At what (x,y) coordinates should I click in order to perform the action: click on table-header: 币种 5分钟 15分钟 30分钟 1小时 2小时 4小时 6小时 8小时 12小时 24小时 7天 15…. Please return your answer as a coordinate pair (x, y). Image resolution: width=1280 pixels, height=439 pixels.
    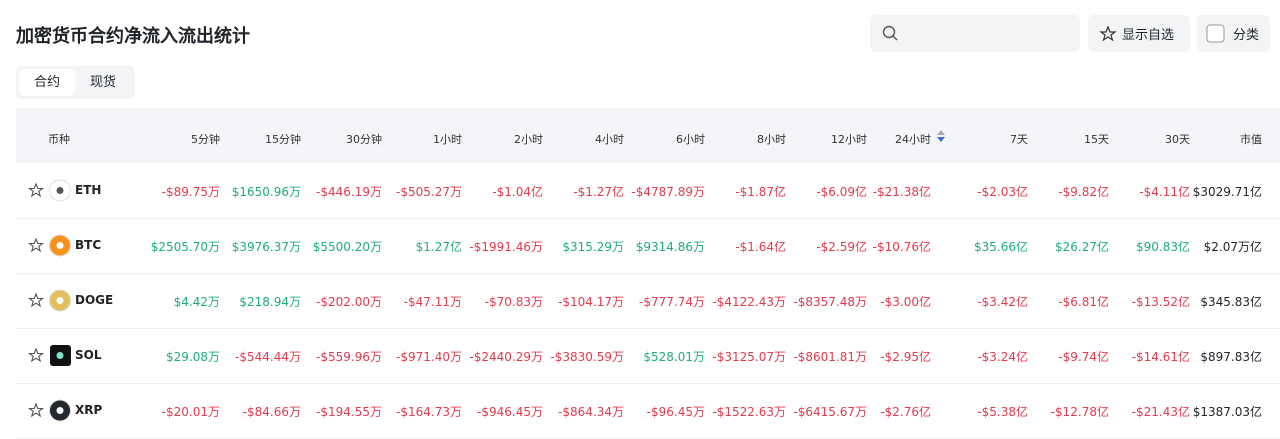
    Looking at the image, I should click on (648, 135).